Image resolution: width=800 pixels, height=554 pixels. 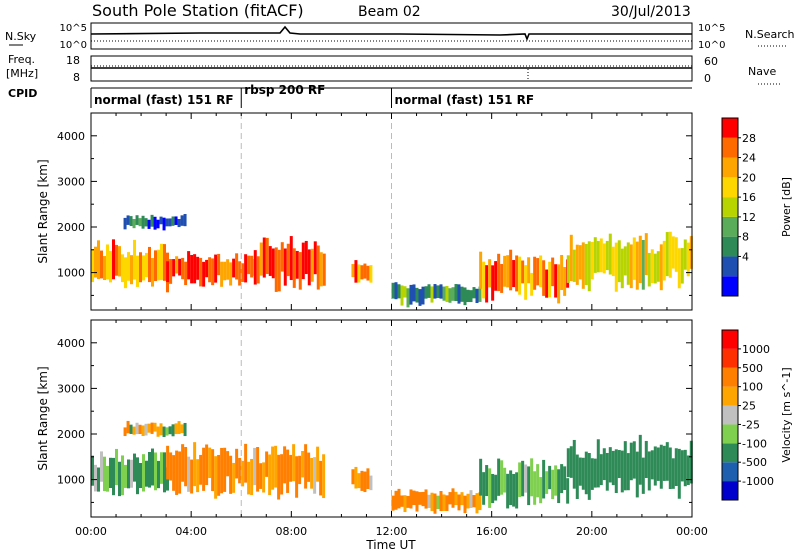 I want to click on colorbar-tick-label: 20, so click(x=749, y=177).